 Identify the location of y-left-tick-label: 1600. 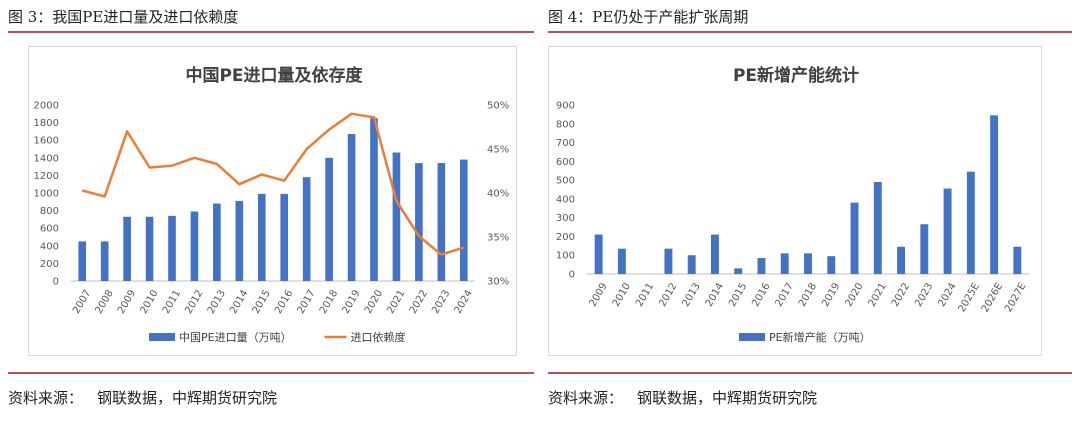
(46, 141).